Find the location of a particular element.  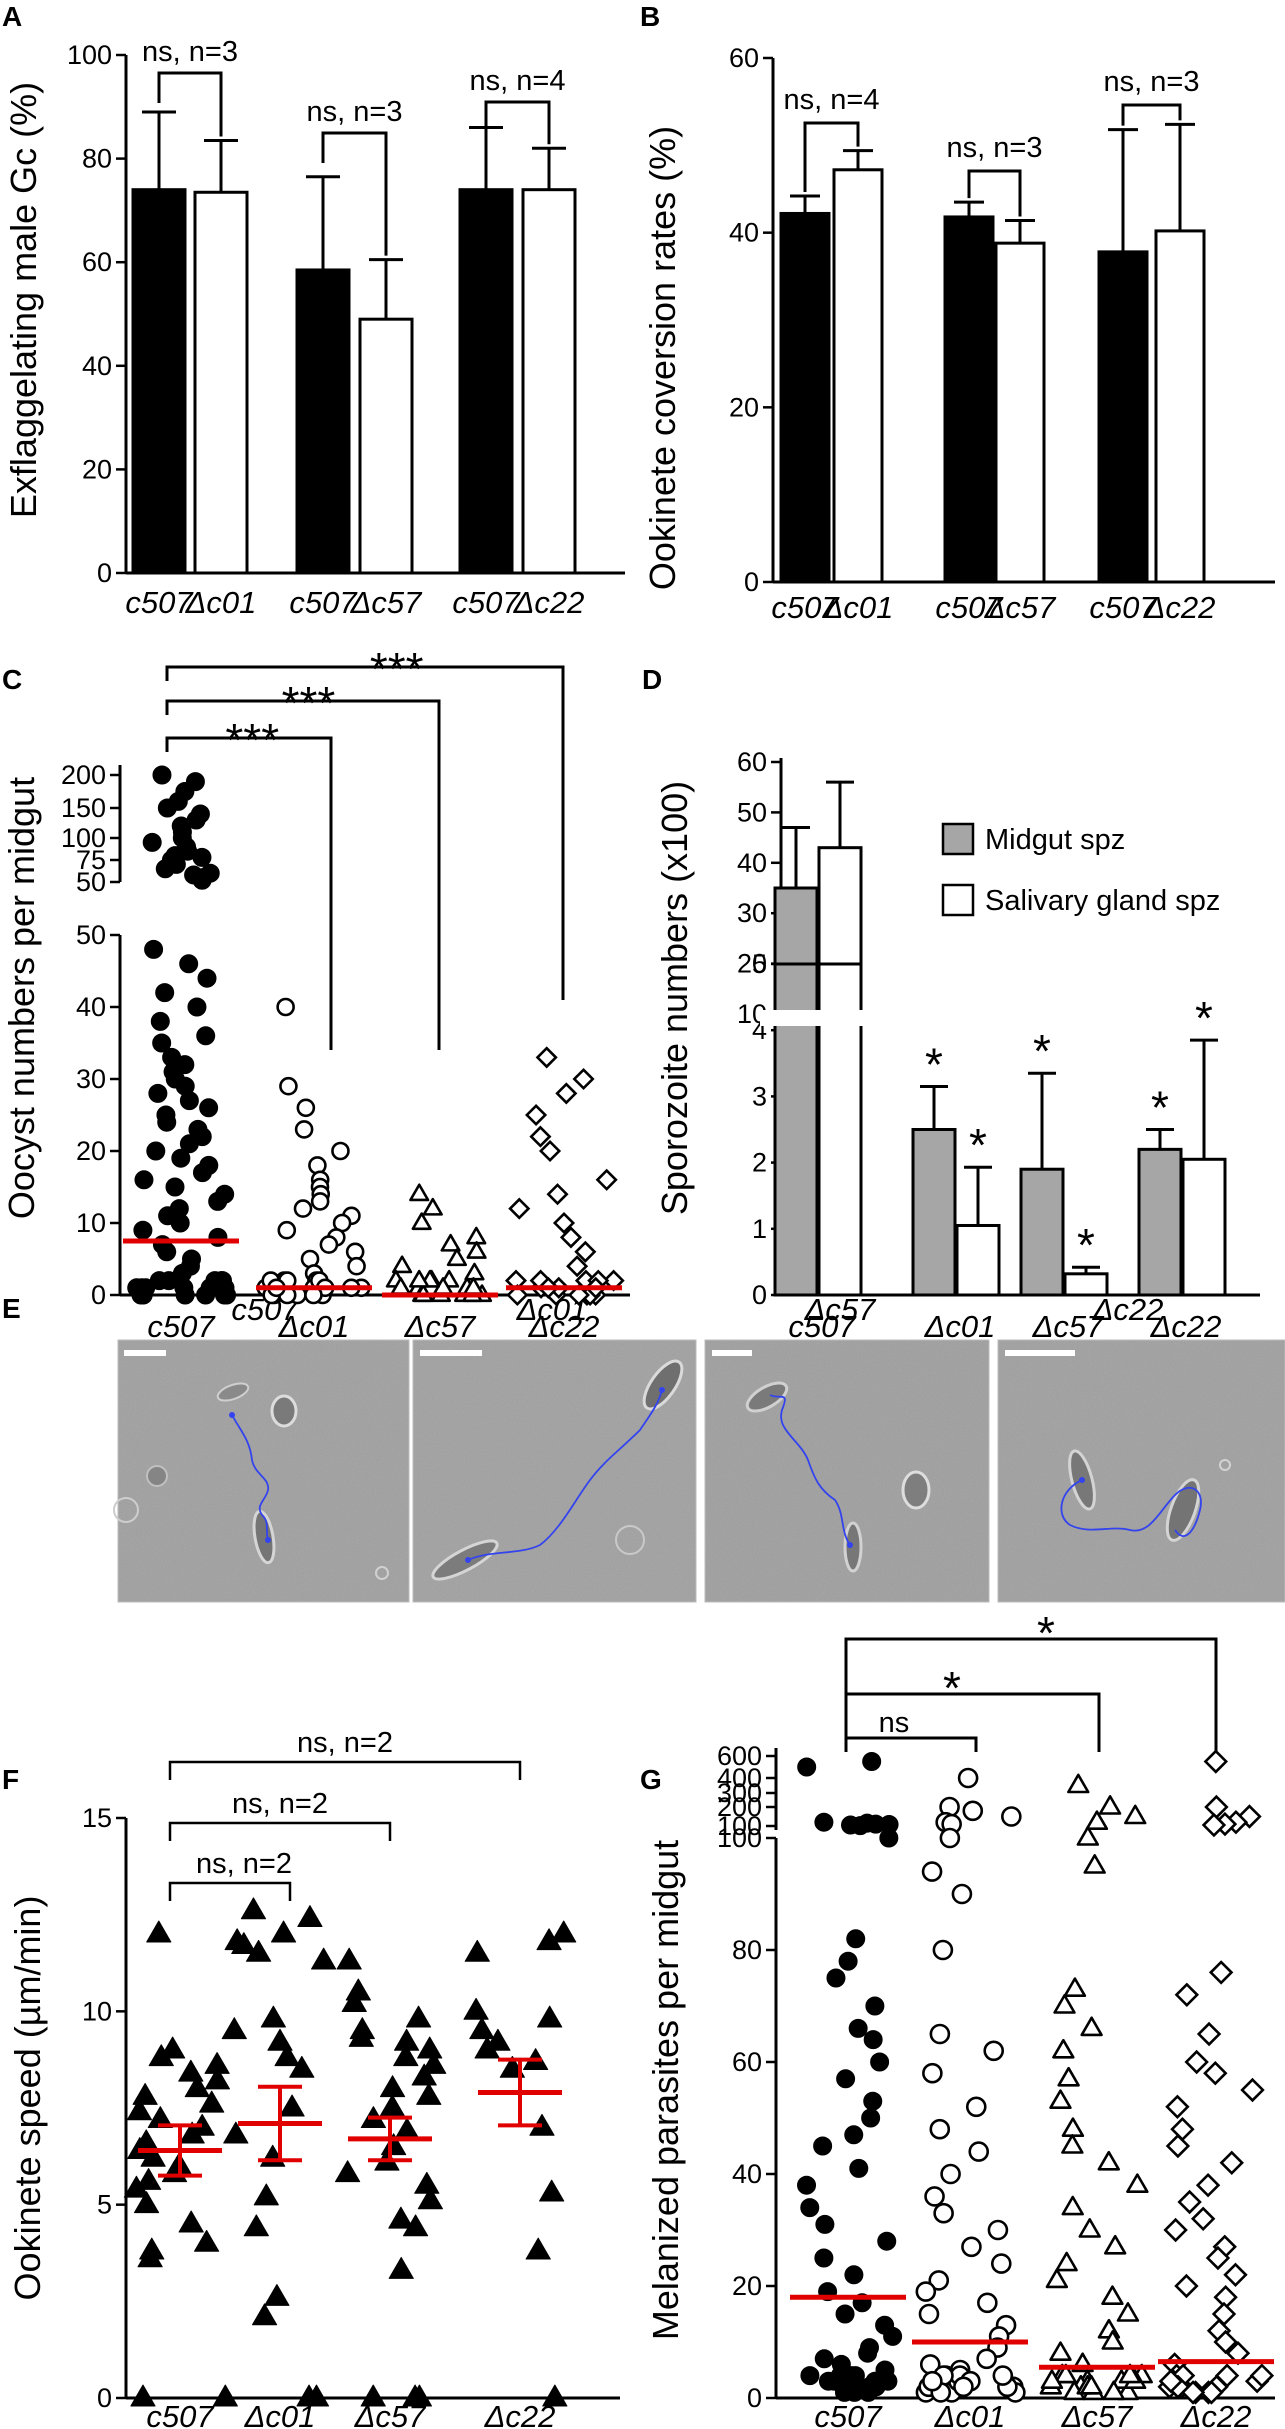

x-tick-label: Δc01 is located at coordinates (221, 602).